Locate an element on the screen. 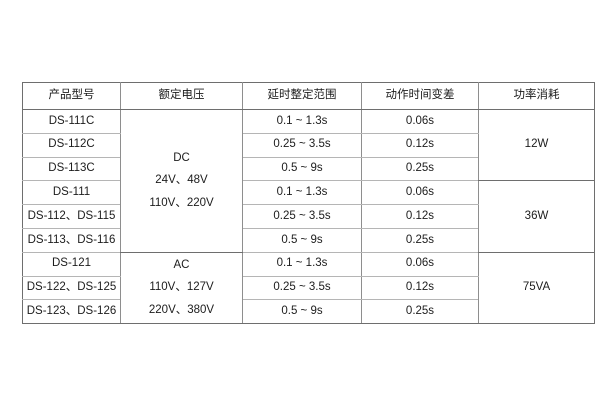 This screenshot has height=400, width=600. table-header-row: 产品型号 额定电压 延时整定范围 动作时间变差 功率消耗 is located at coordinates (308, 96).